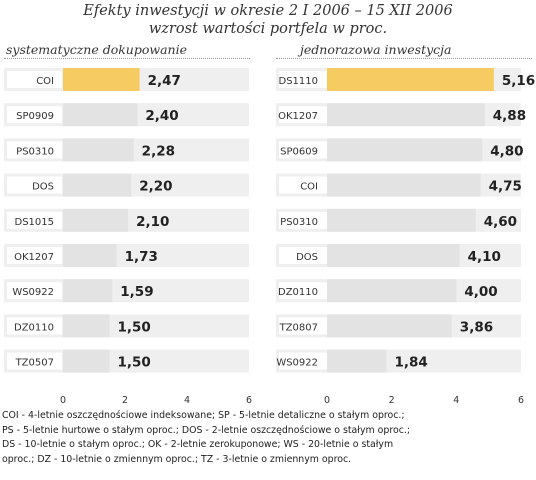 The width and height of the screenshot is (536, 480). I want to click on right-chart-subtitle: jednorazowa inwestycja, so click(376, 49).